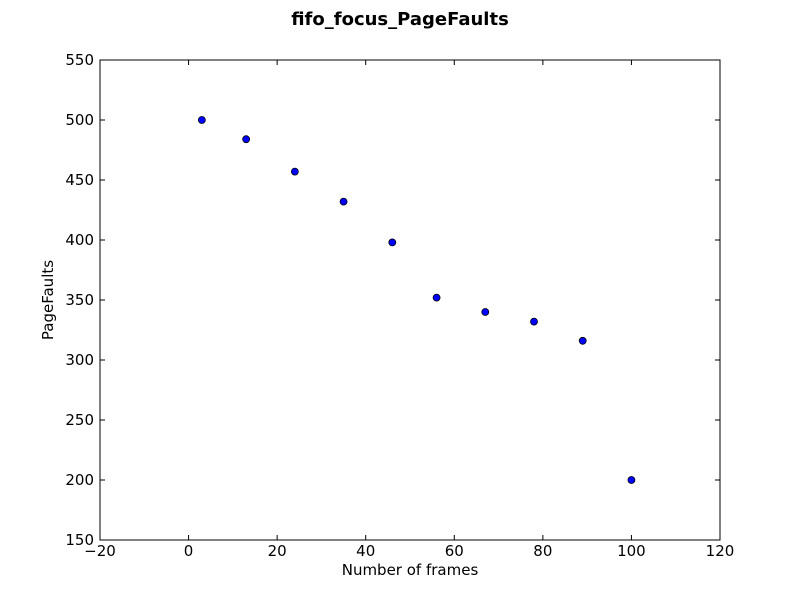  I want to click on x-tick-label: 100, so click(631, 551).